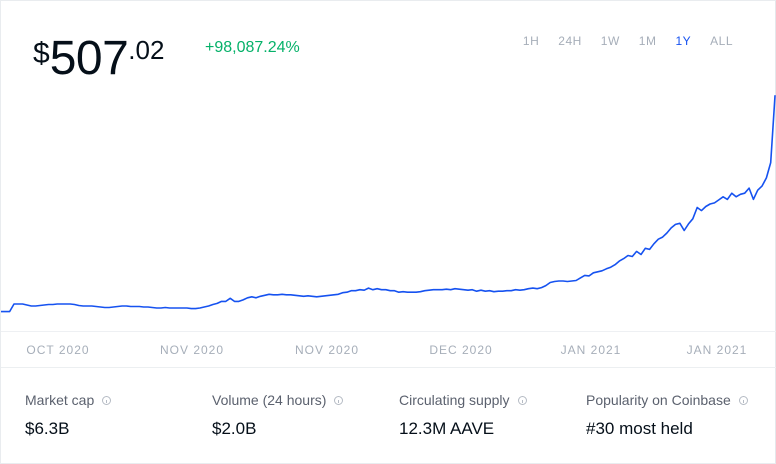  What do you see at coordinates (58, 350) in the screenshot?
I see `x-tick-label: OCT 2020` at bounding box center [58, 350].